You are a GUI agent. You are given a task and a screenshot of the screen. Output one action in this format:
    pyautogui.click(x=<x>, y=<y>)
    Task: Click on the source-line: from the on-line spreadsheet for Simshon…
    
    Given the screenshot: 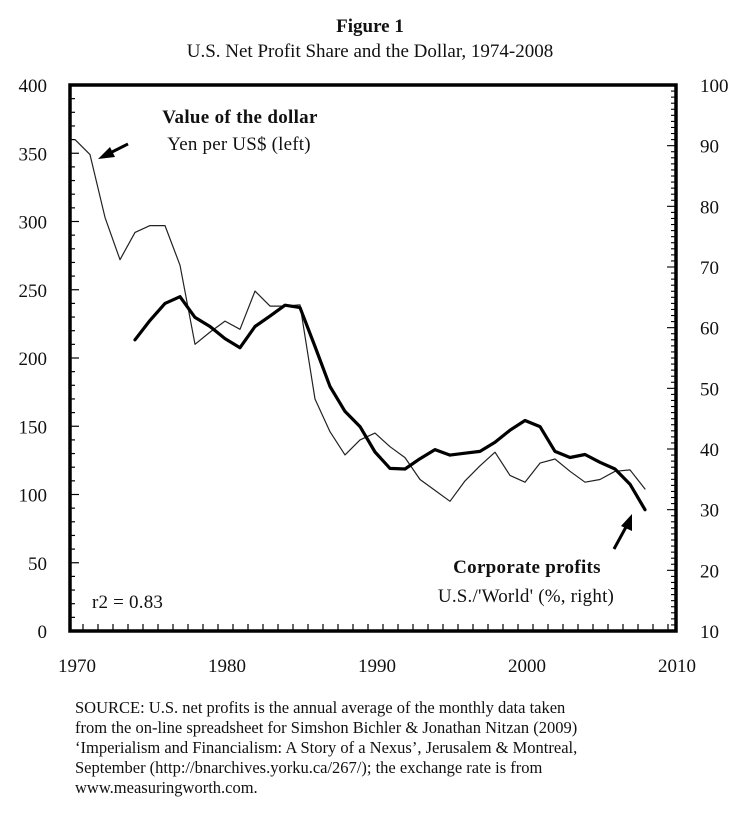 What is the action you would take?
    pyautogui.click(x=326, y=727)
    